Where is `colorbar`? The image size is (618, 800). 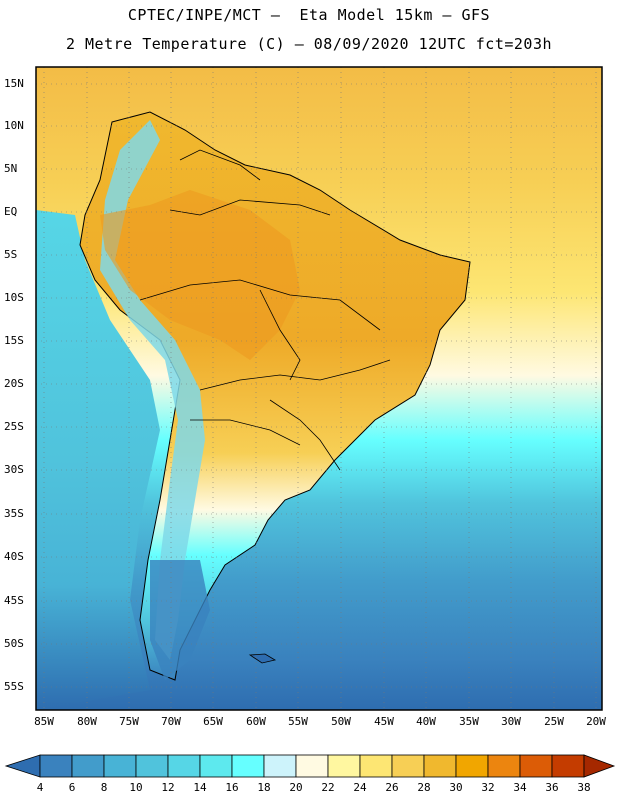 colorbar is located at coordinates (310, 766).